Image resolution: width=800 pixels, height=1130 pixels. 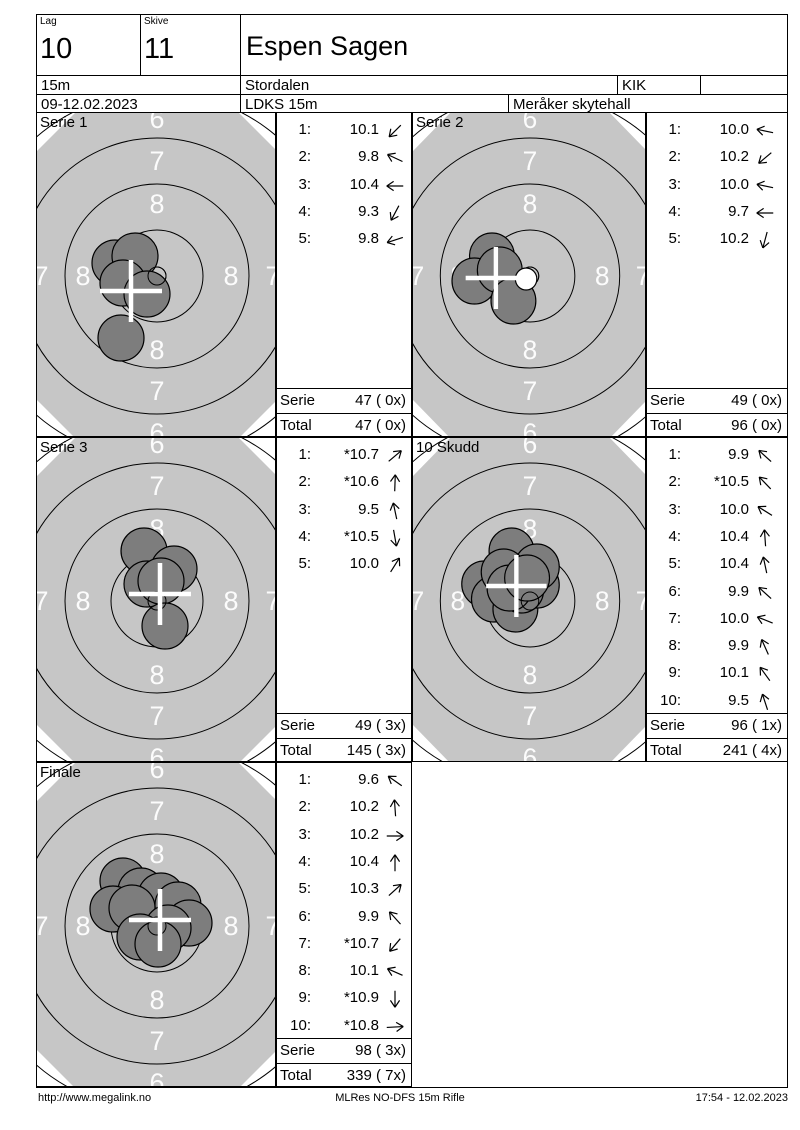 I want to click on target-panel-finale: 6788768877Finale, so click(x=156, y=924).